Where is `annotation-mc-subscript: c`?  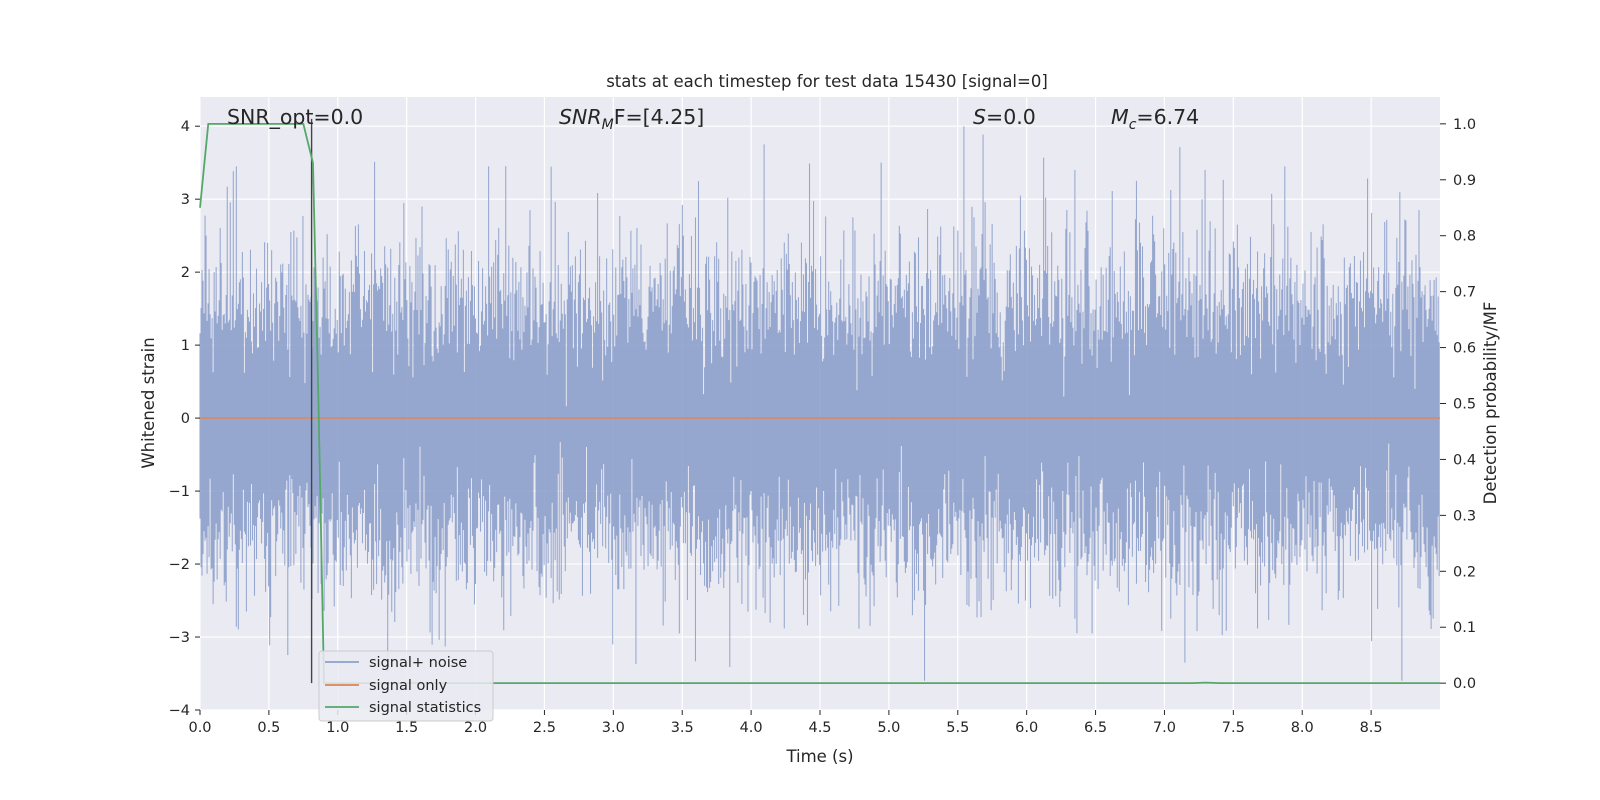 annotation-mc-subscript: c is located at coordinates (1133, 125).